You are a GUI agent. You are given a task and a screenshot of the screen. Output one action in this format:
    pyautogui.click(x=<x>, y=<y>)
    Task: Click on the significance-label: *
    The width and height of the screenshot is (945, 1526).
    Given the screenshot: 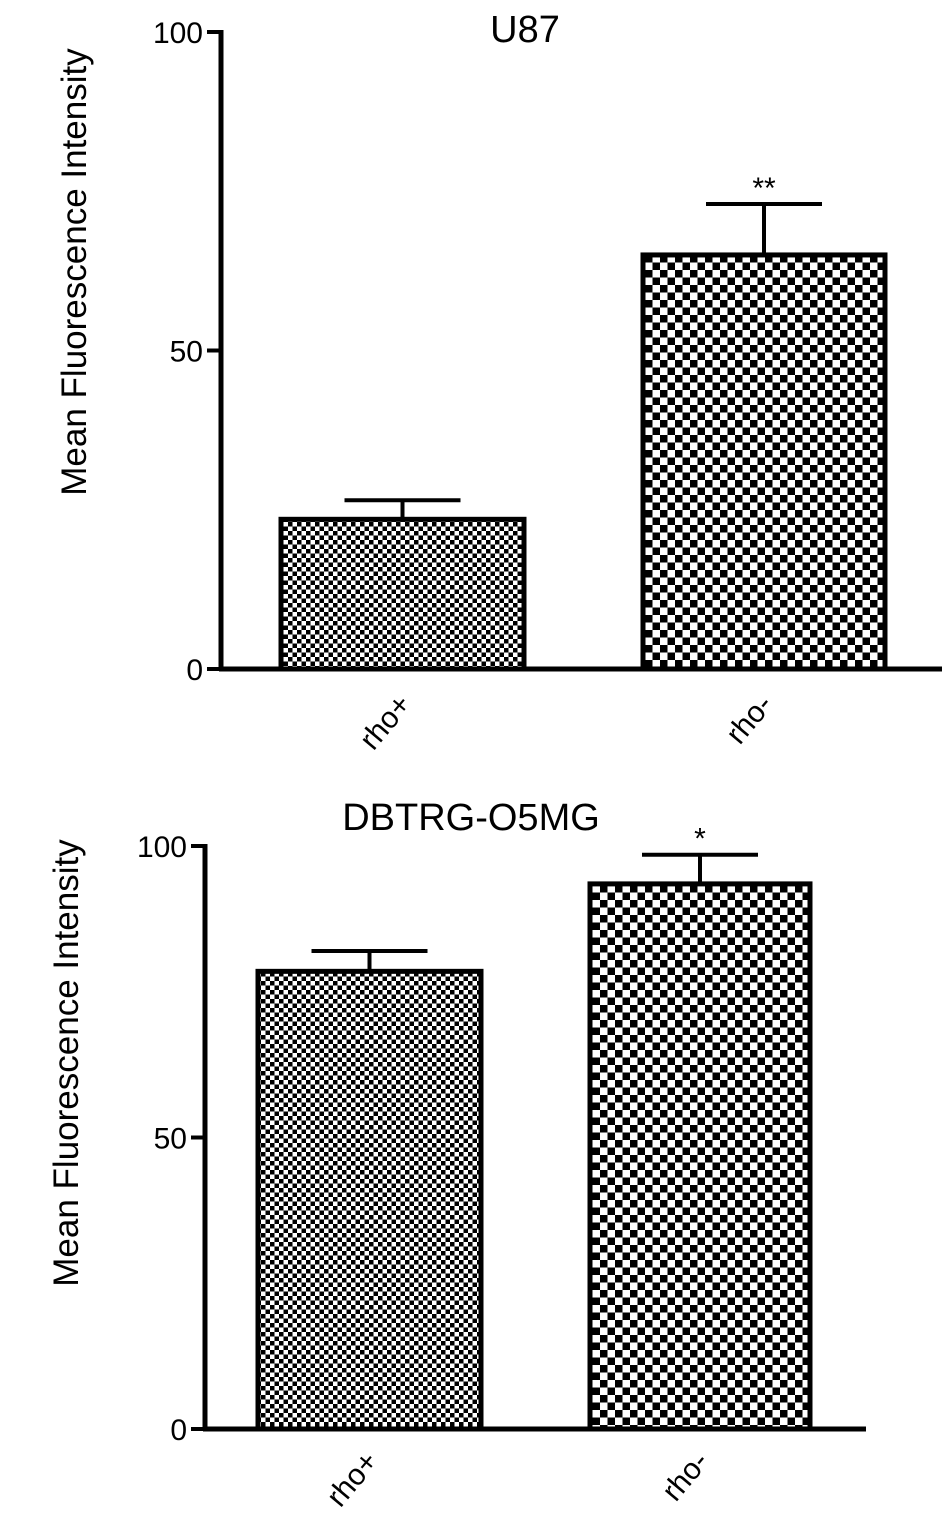 What is the action you would take?
    pyautogui.click(x=700, y=839)
    